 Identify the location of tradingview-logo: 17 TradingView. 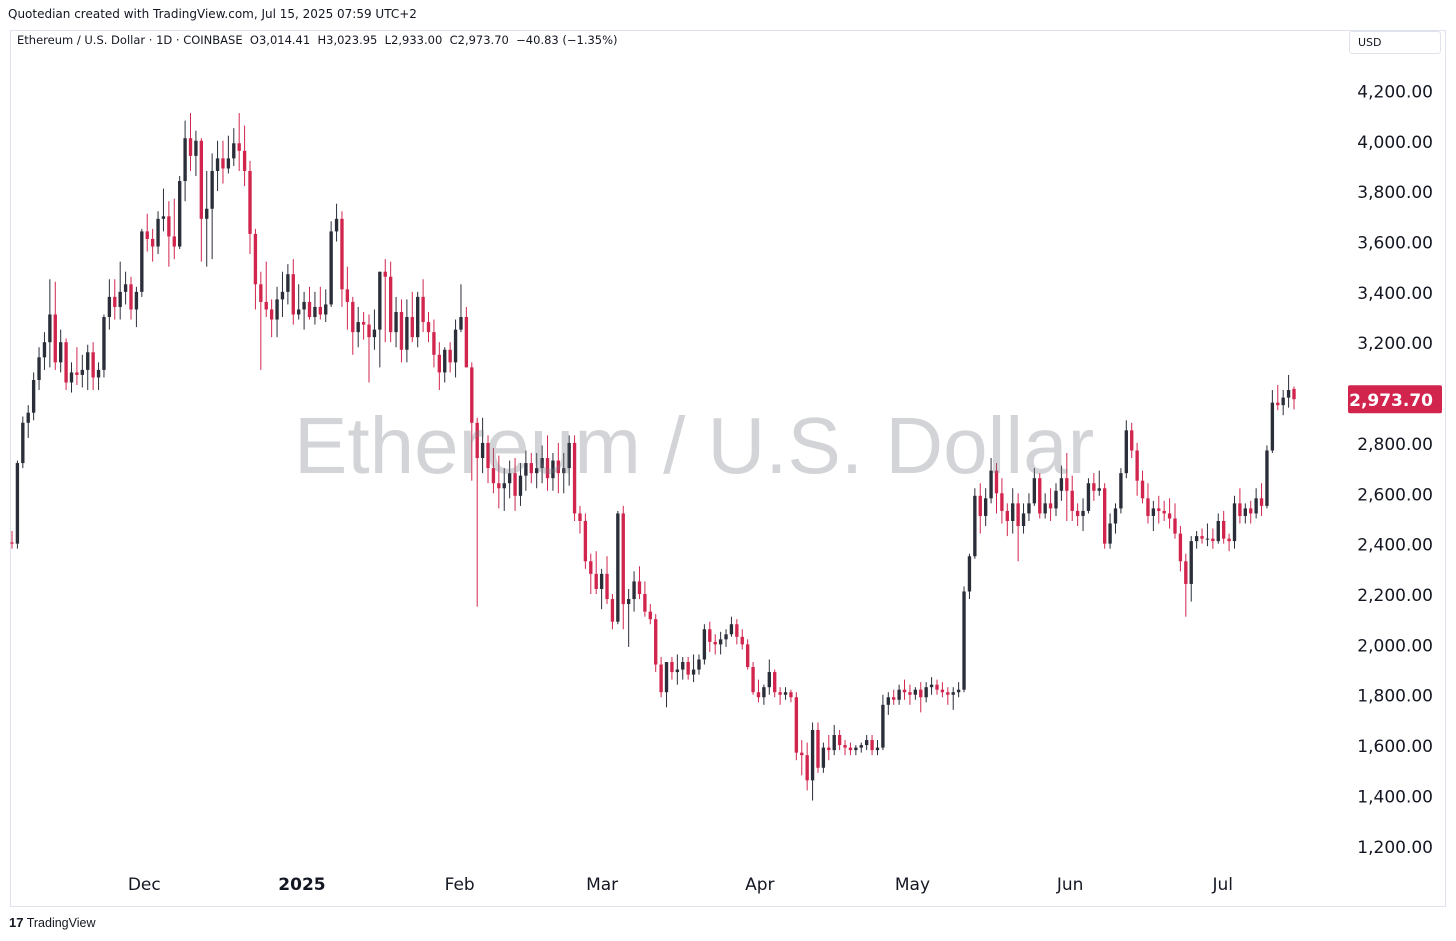
(52, 922).